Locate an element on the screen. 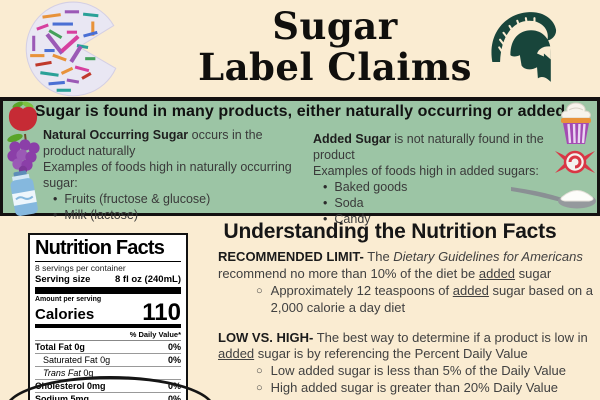 Image resolution: width=600 pixels, height=400 pixels. msu-spartan-logo is located at coordinates (524, 47).